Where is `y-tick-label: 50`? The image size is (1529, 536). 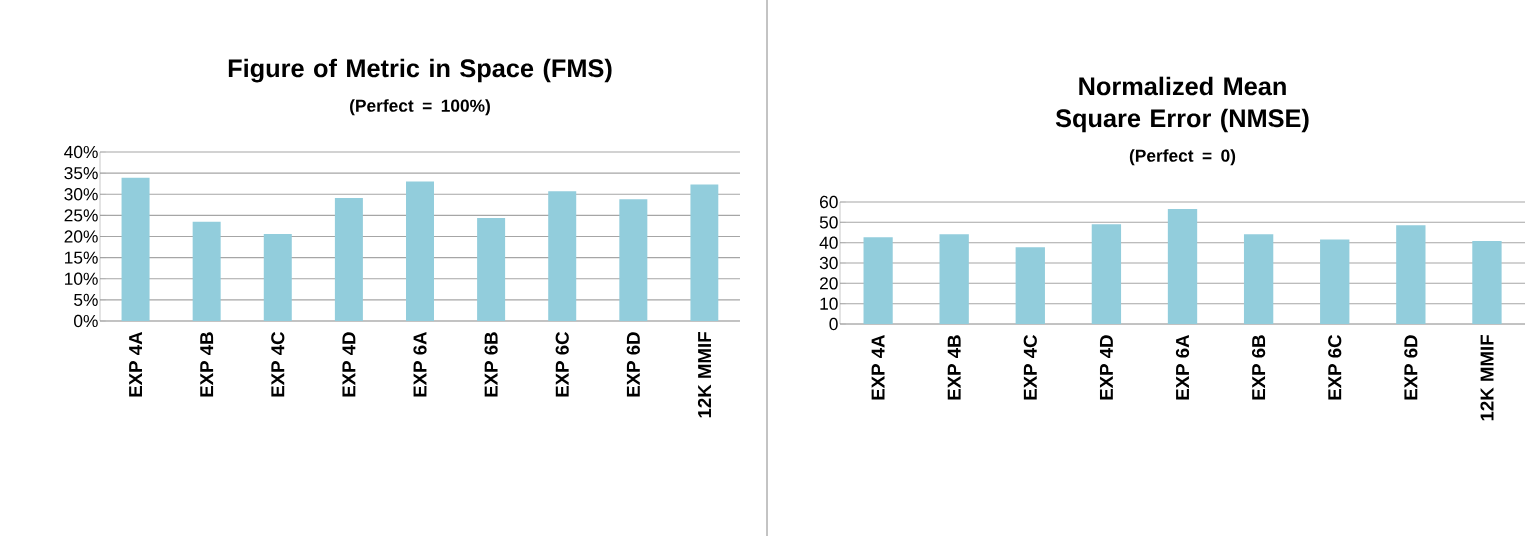 y-tick-label: 50 is located at coordinates (828, 222).